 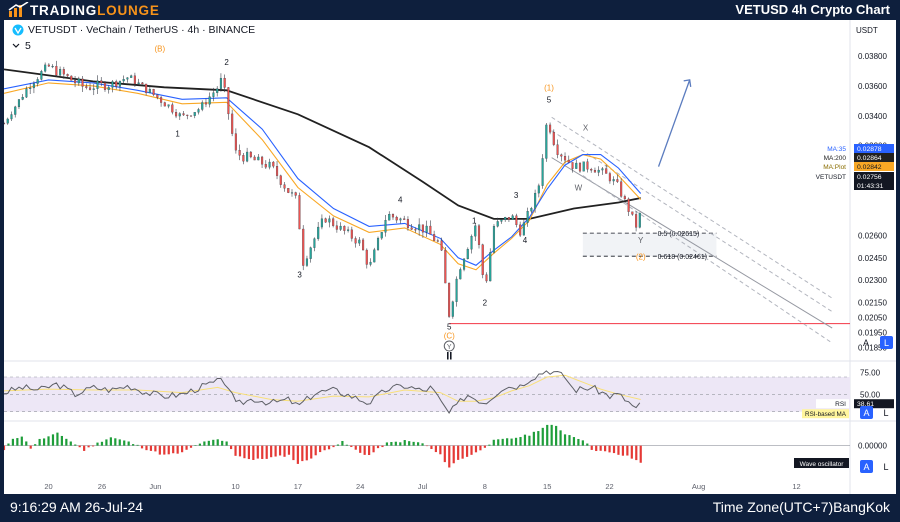 I want to click on x-tick-label: Jun, so click(x=155, y=486).